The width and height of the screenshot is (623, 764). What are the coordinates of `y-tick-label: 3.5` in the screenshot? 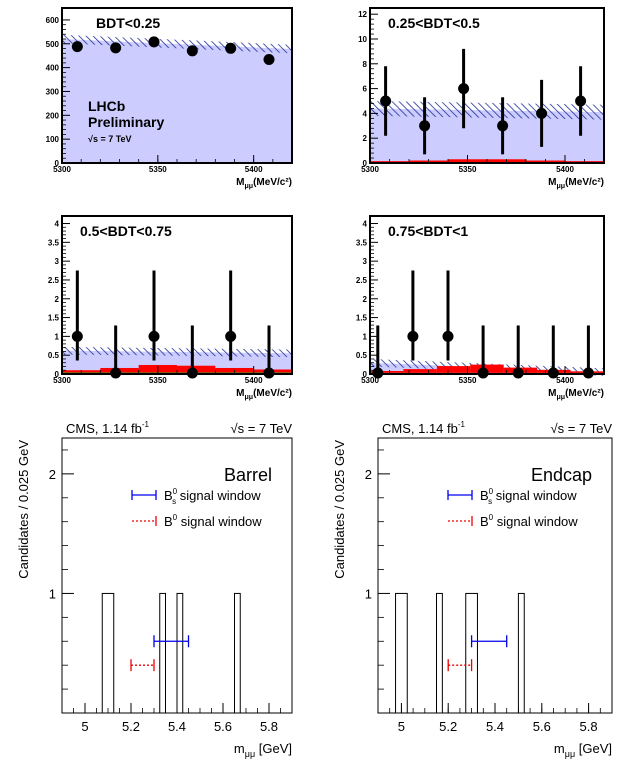 It's located at (54, 242).